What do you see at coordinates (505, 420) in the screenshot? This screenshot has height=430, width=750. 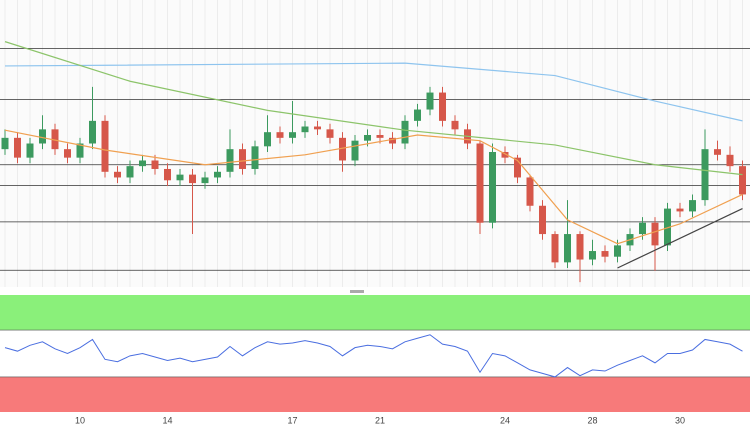 I see `x-tick-label: 24` at bounding box center [505, 420].